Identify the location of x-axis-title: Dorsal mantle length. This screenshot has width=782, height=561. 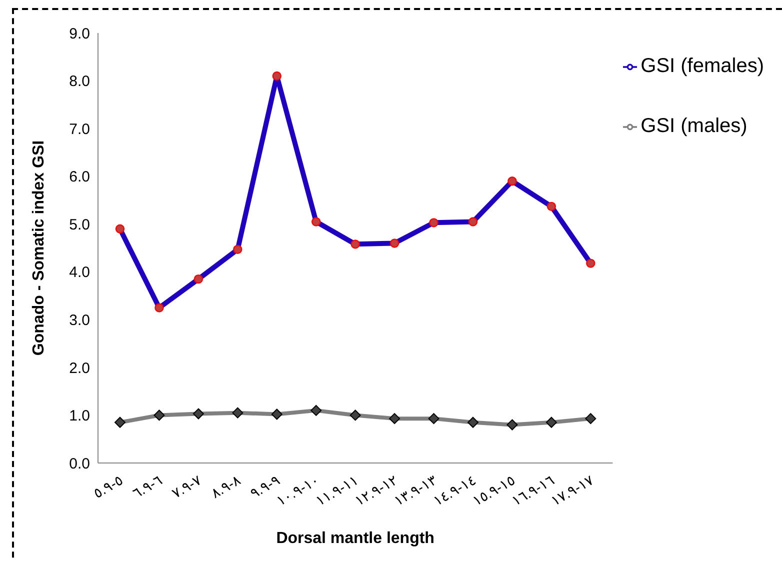
(355, 538).